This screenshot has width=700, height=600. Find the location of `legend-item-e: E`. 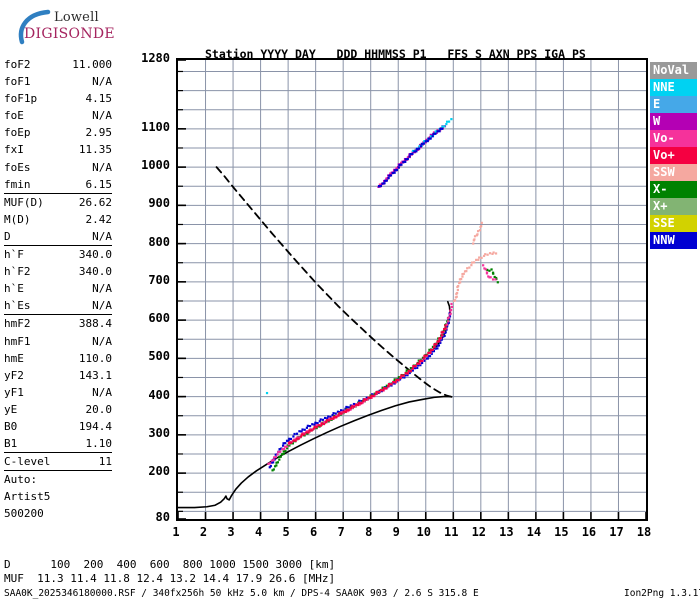

legend-item-e: E is located at coordinates (673, 104).